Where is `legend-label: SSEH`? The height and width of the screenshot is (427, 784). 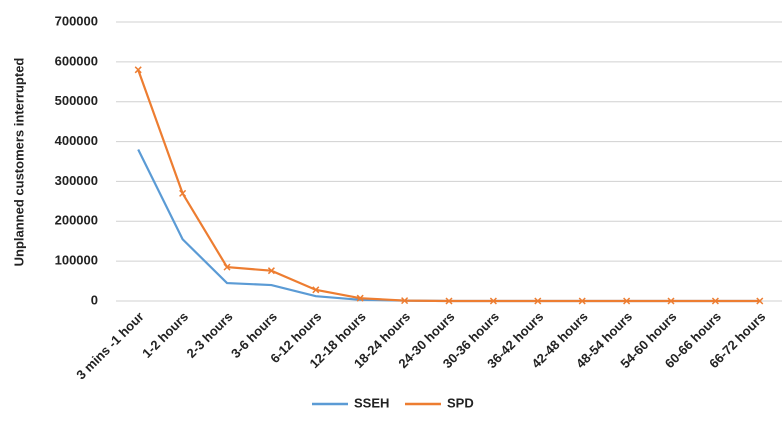
legend-label: SSEH is located at coordinates (371, 402).